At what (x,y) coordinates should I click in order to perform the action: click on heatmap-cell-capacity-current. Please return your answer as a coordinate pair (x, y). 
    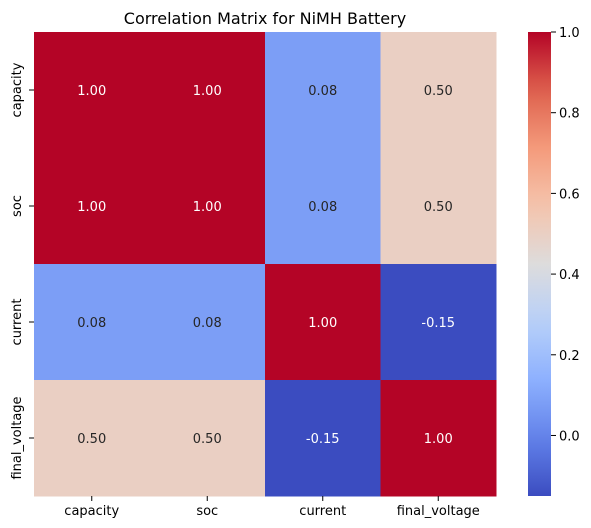
    Looking at the image, I should click on (323, 90).